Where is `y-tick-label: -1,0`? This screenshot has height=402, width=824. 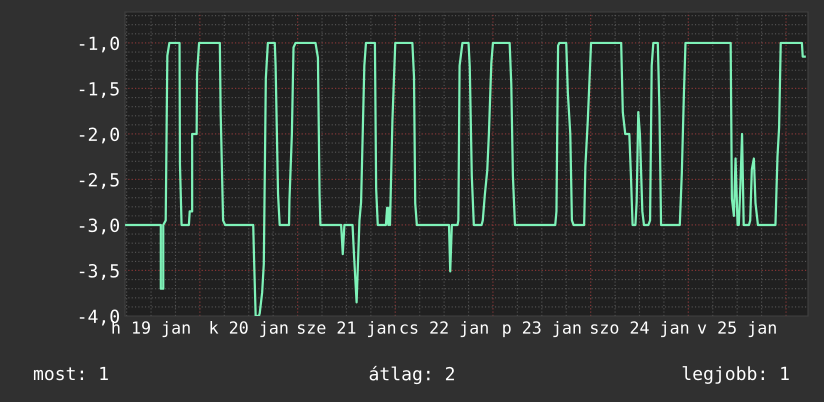
y-tick-label: -1,0 is located at coordinates (99, 44).